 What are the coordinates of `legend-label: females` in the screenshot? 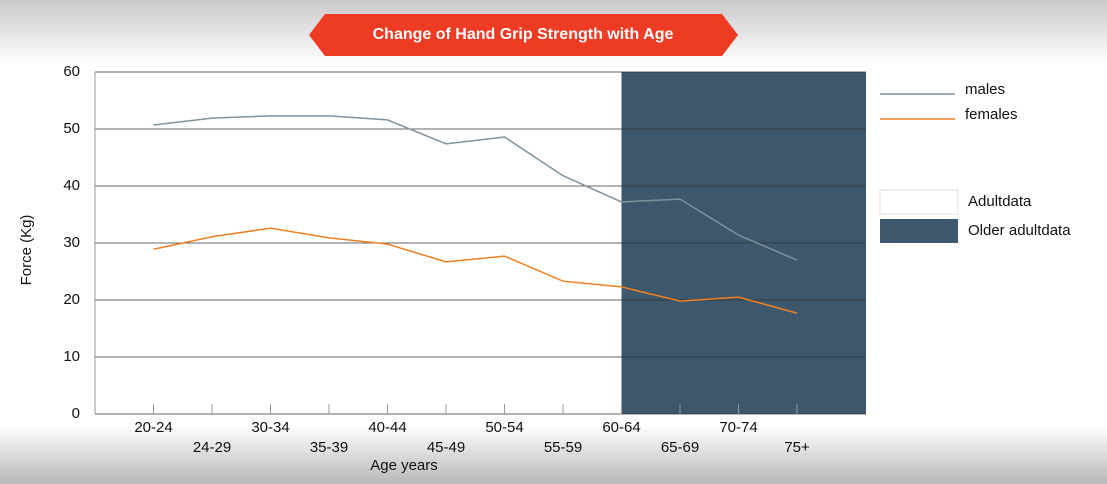 It's located at (991, 114).